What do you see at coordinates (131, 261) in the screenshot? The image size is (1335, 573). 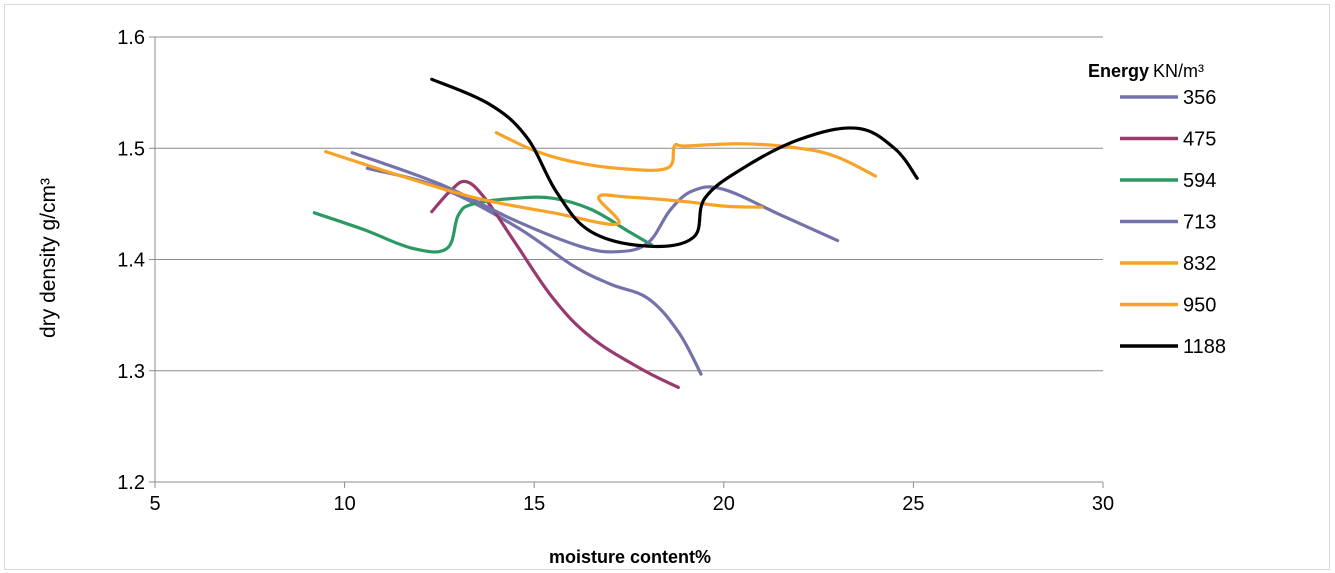 I see `y-tick-label: 1.4` at bounding box center [131, 261].